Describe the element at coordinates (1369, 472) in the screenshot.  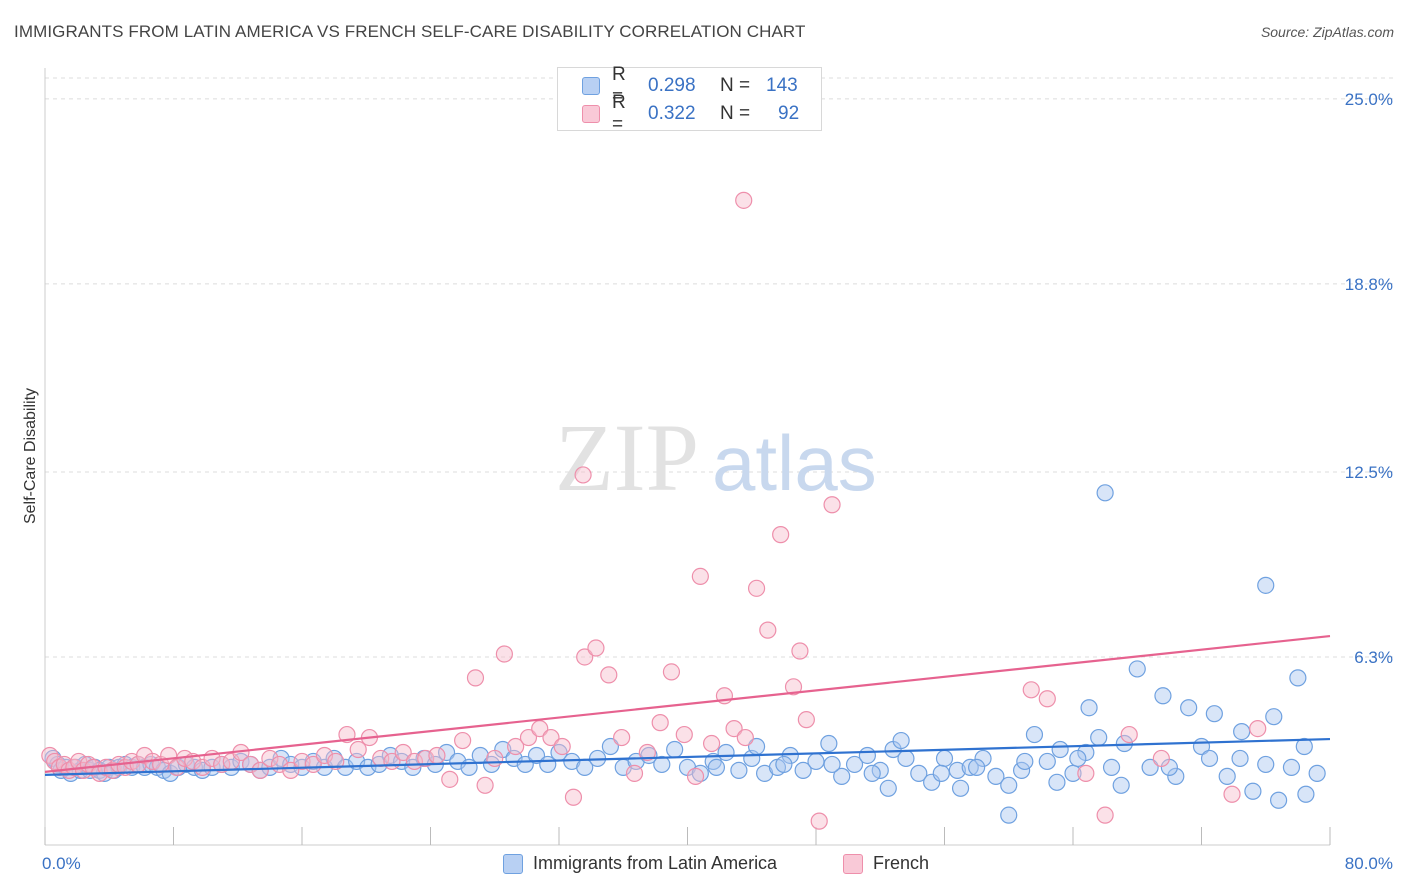
I see `y-tick-label: 12.5%` at that location.